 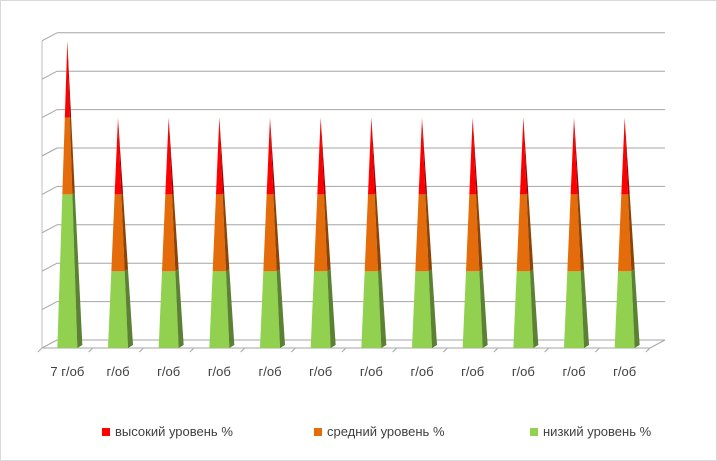 What do you see at coordinates (534, 431) in the screenshot?
I see `legend-swatch-low` at bounding box center [534, 431].